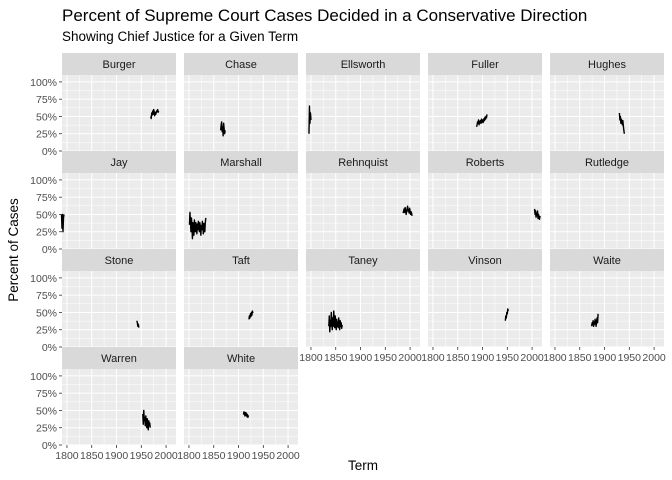 This screenshot has width=672, height=480. I want to click on x-axis-title: Term, so click(363, 465).